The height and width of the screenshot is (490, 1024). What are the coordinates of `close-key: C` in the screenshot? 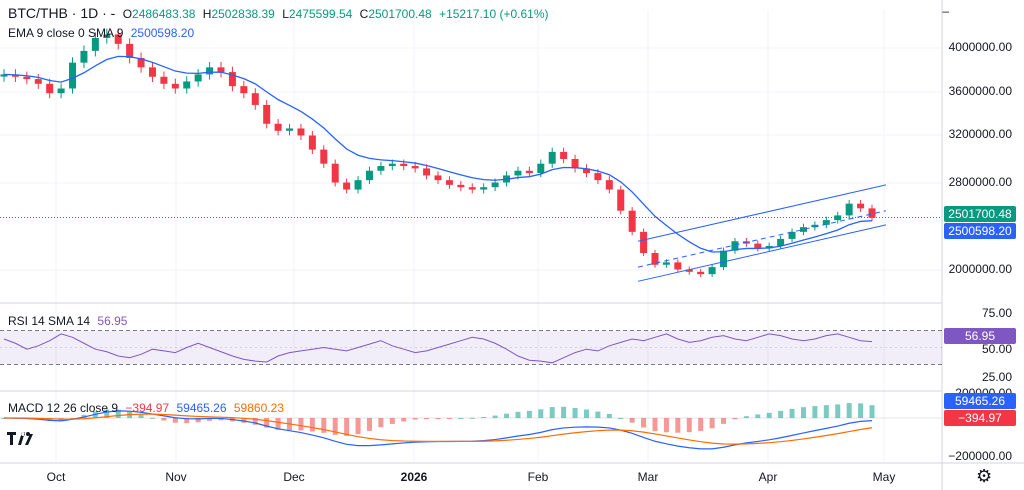 It's located at (364, 14).